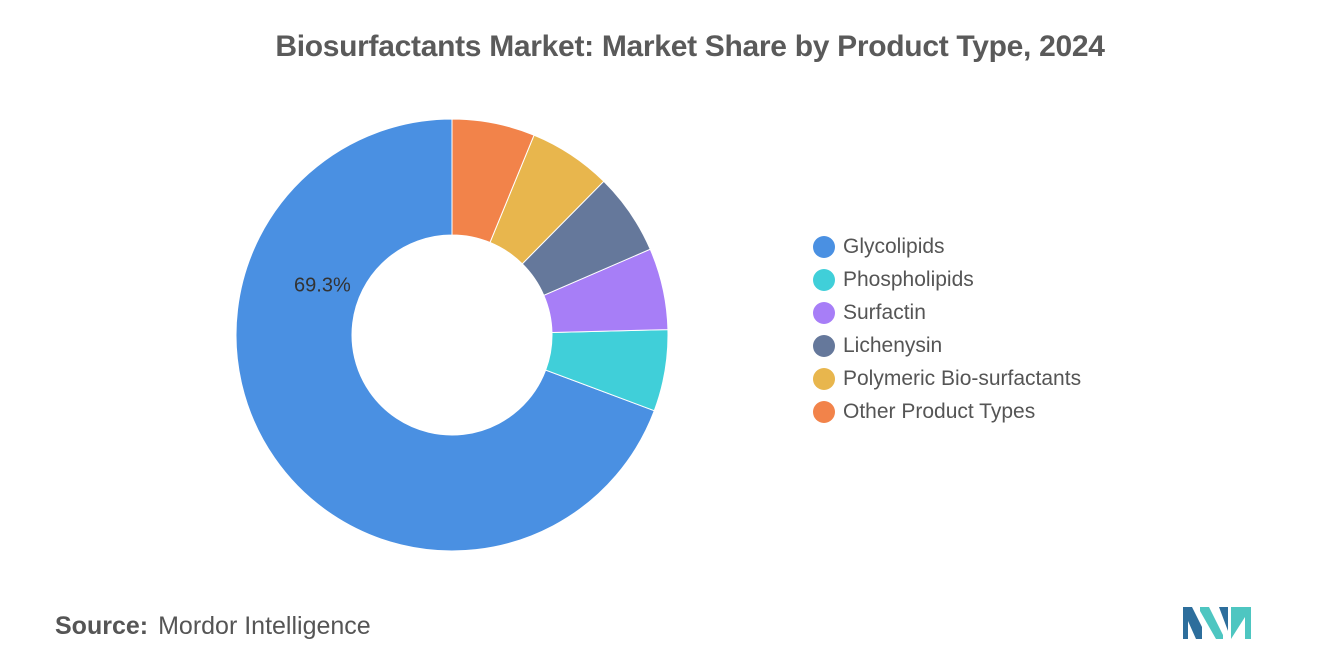 This screenshot has height=665, width=1320. Describe the element at coordinates (962, 378) in the screenshot. I see `legend-label: Polymeric Bio-surfactants` at that location.